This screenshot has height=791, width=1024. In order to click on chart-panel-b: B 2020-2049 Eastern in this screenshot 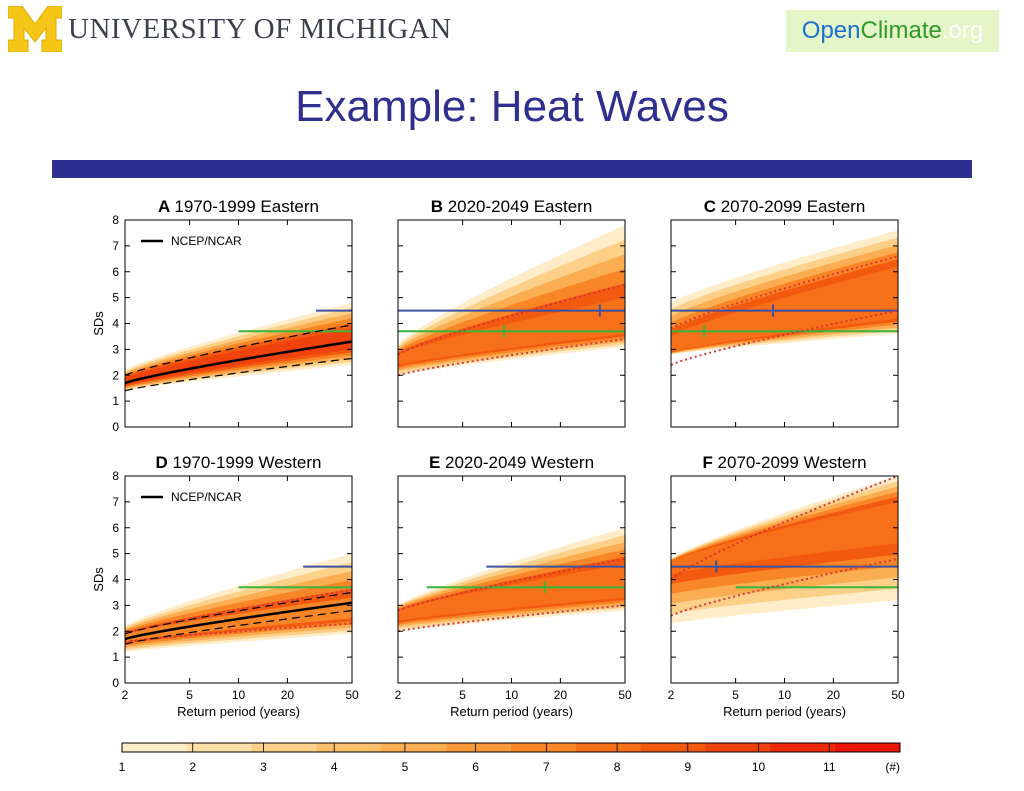, I will do `click(511, 312)`.